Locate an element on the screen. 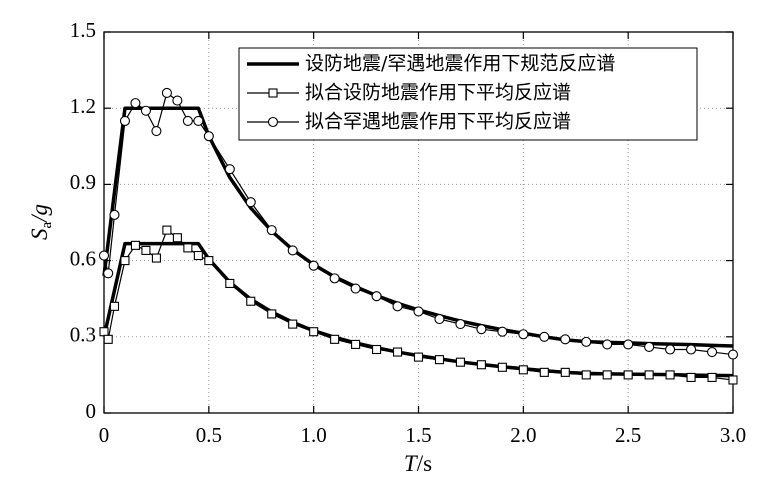 The height and width of the screenshot is (487, 760). y-axis-label: Sa/g is located at coordinates (41, 222).